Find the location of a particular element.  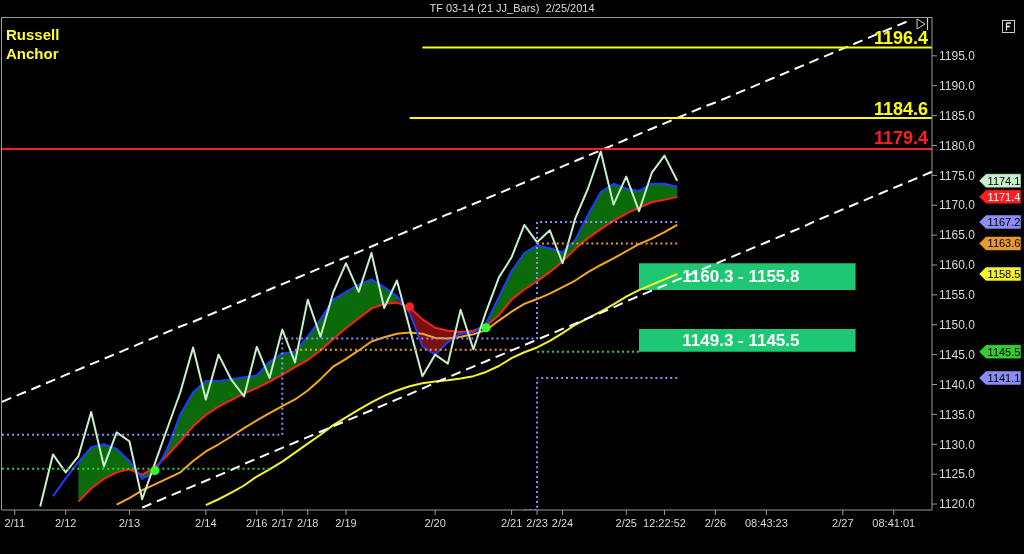

y2-tick-label: 1141.1 is located at coordinates (1004, 377).